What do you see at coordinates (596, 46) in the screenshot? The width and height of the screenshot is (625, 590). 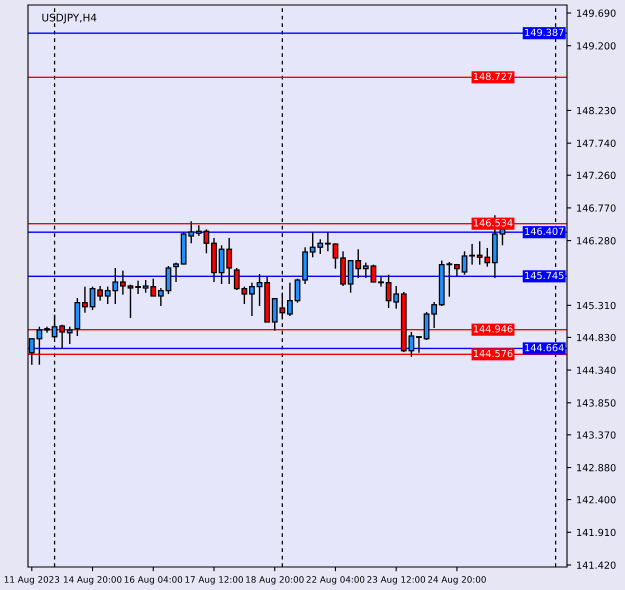 I see `y-tick-label: 149.200` at bounding box center [596, 46].